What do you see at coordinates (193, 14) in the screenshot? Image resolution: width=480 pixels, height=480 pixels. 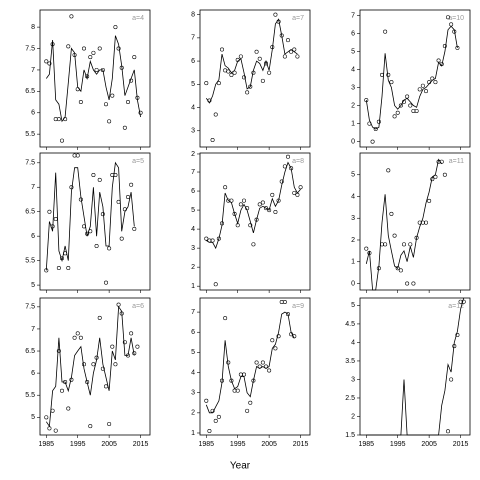 I see `y-tick-label: 8` at bounding box center [193, 14].